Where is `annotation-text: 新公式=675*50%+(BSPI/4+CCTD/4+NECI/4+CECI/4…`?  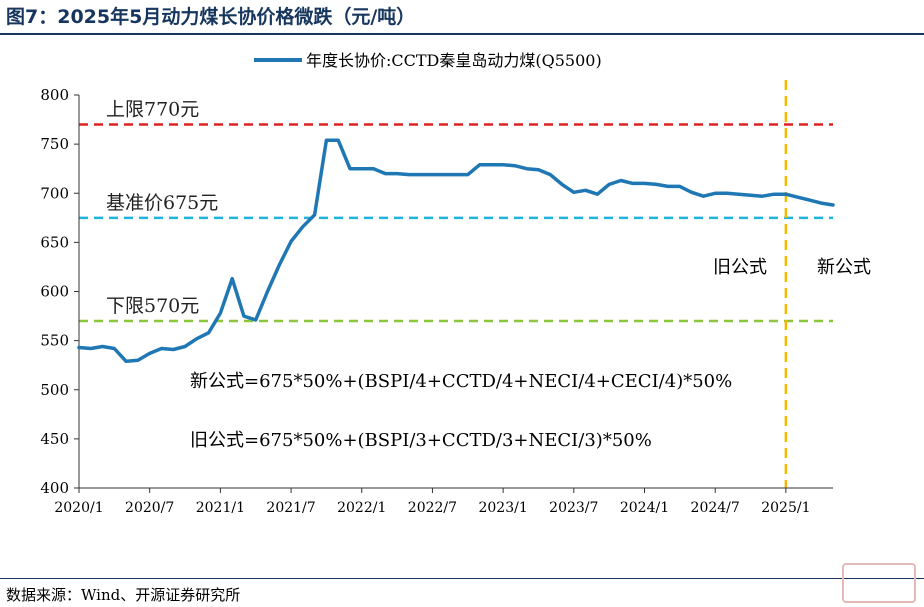
annotation-text: 新公式=675*50%+(BSPI/4+CCTD/4+NECI/4+CECI/4… is located at coordinates (461, 381).